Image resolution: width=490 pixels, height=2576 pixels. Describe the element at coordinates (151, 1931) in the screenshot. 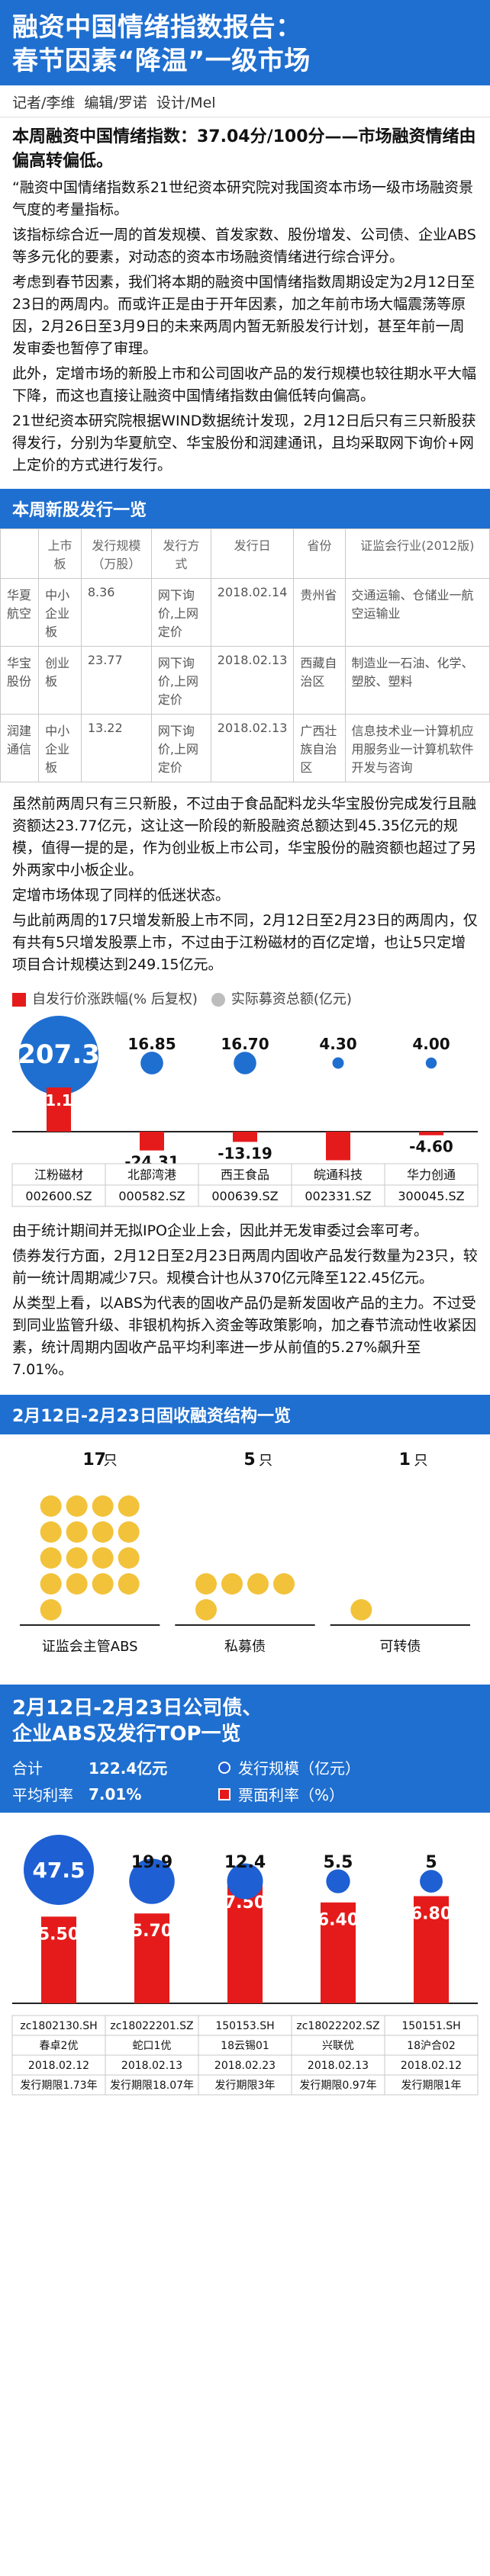

I see `bar-label: 5.70` at that location.